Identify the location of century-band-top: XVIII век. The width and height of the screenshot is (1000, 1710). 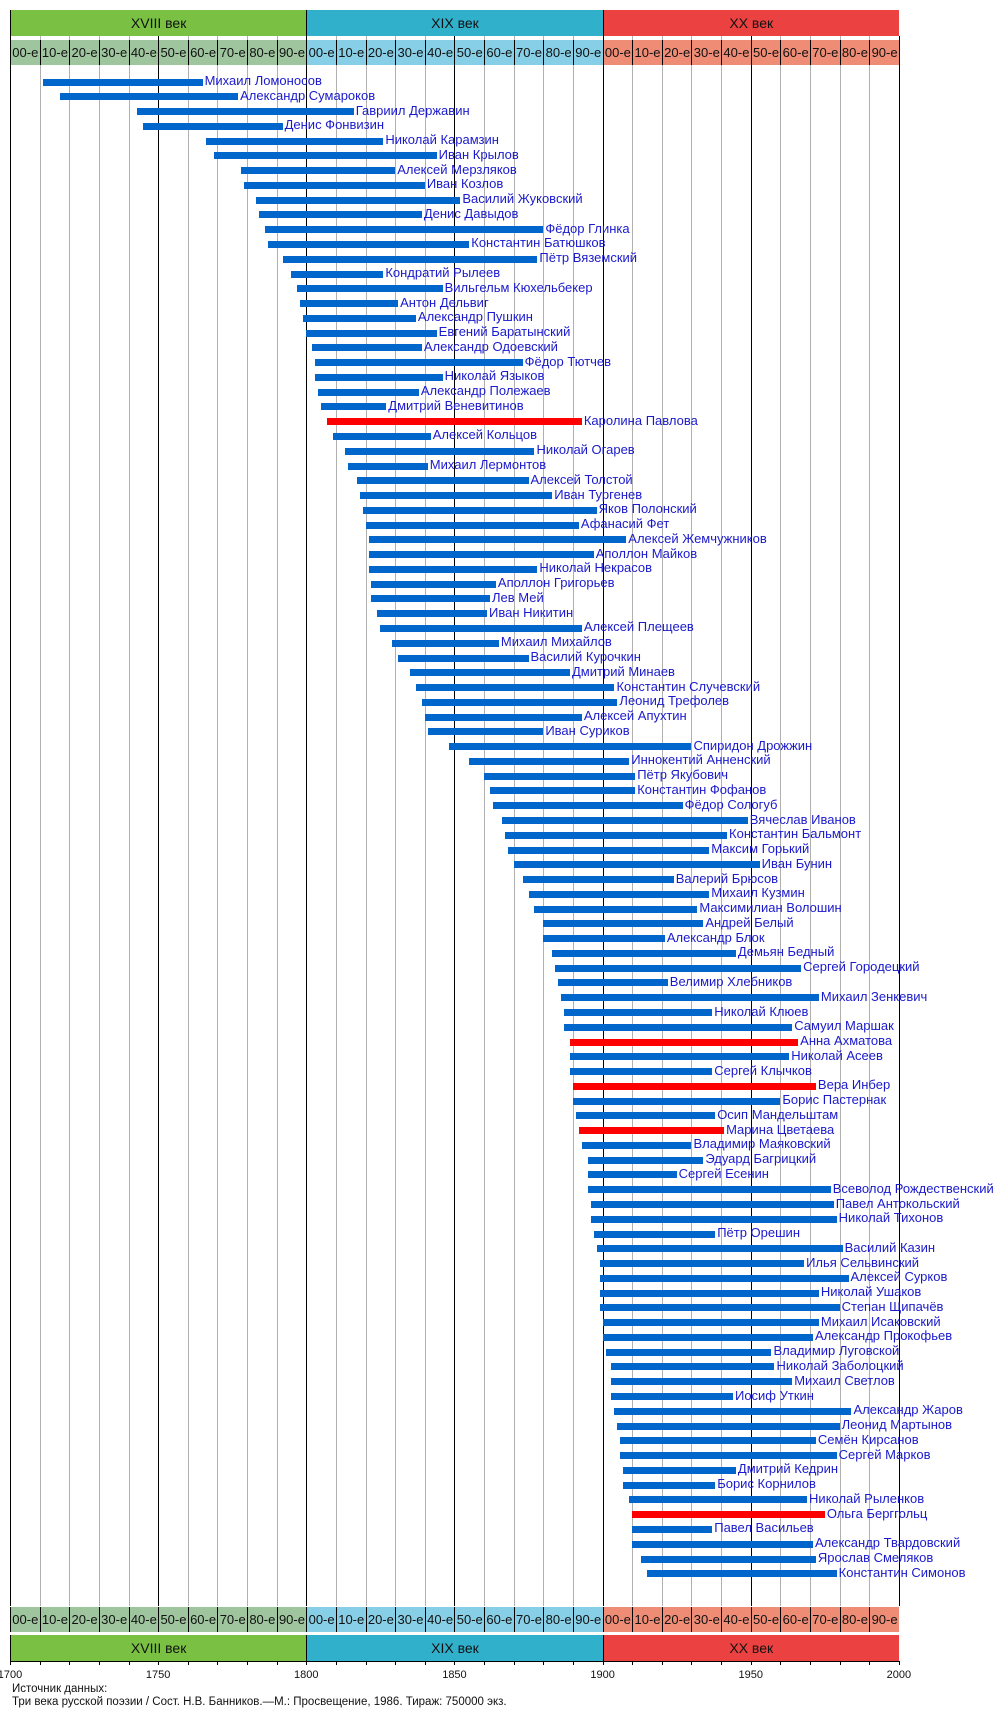
(158, 23).